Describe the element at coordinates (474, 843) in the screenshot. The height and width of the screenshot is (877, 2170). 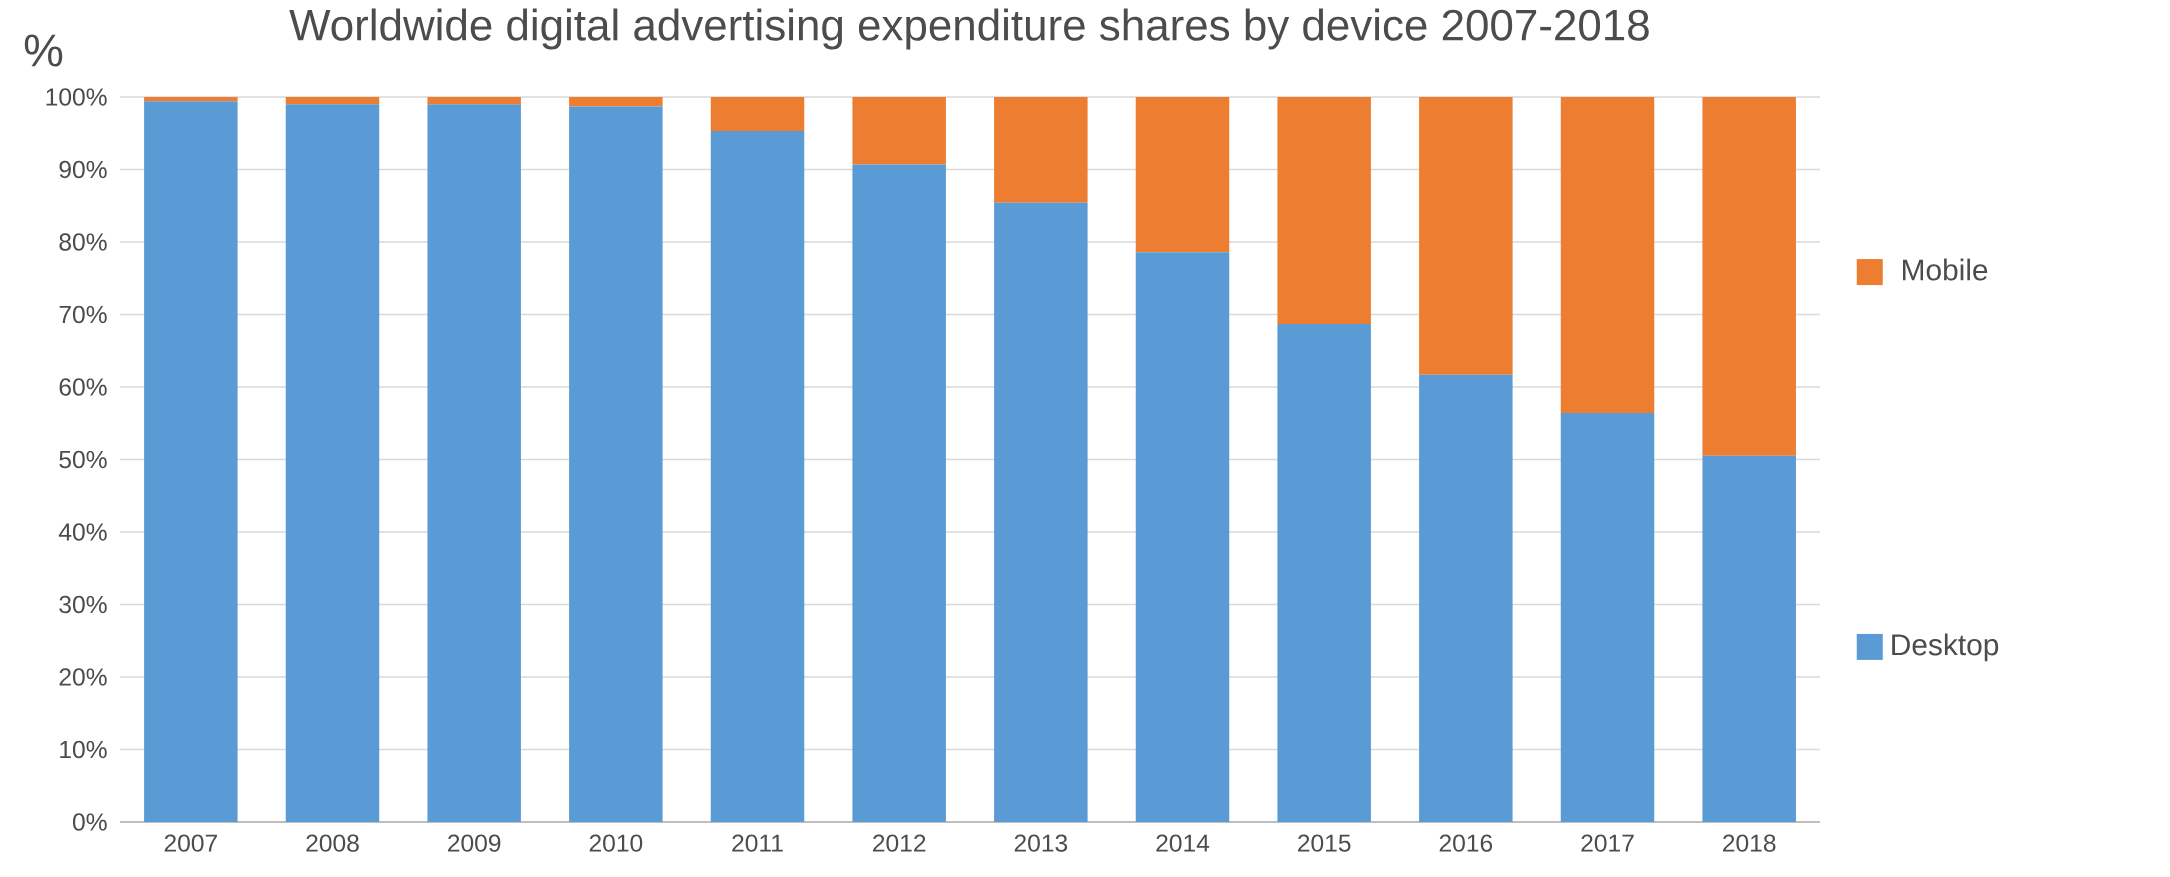
I see `x-tick-label: 2009` at that location.